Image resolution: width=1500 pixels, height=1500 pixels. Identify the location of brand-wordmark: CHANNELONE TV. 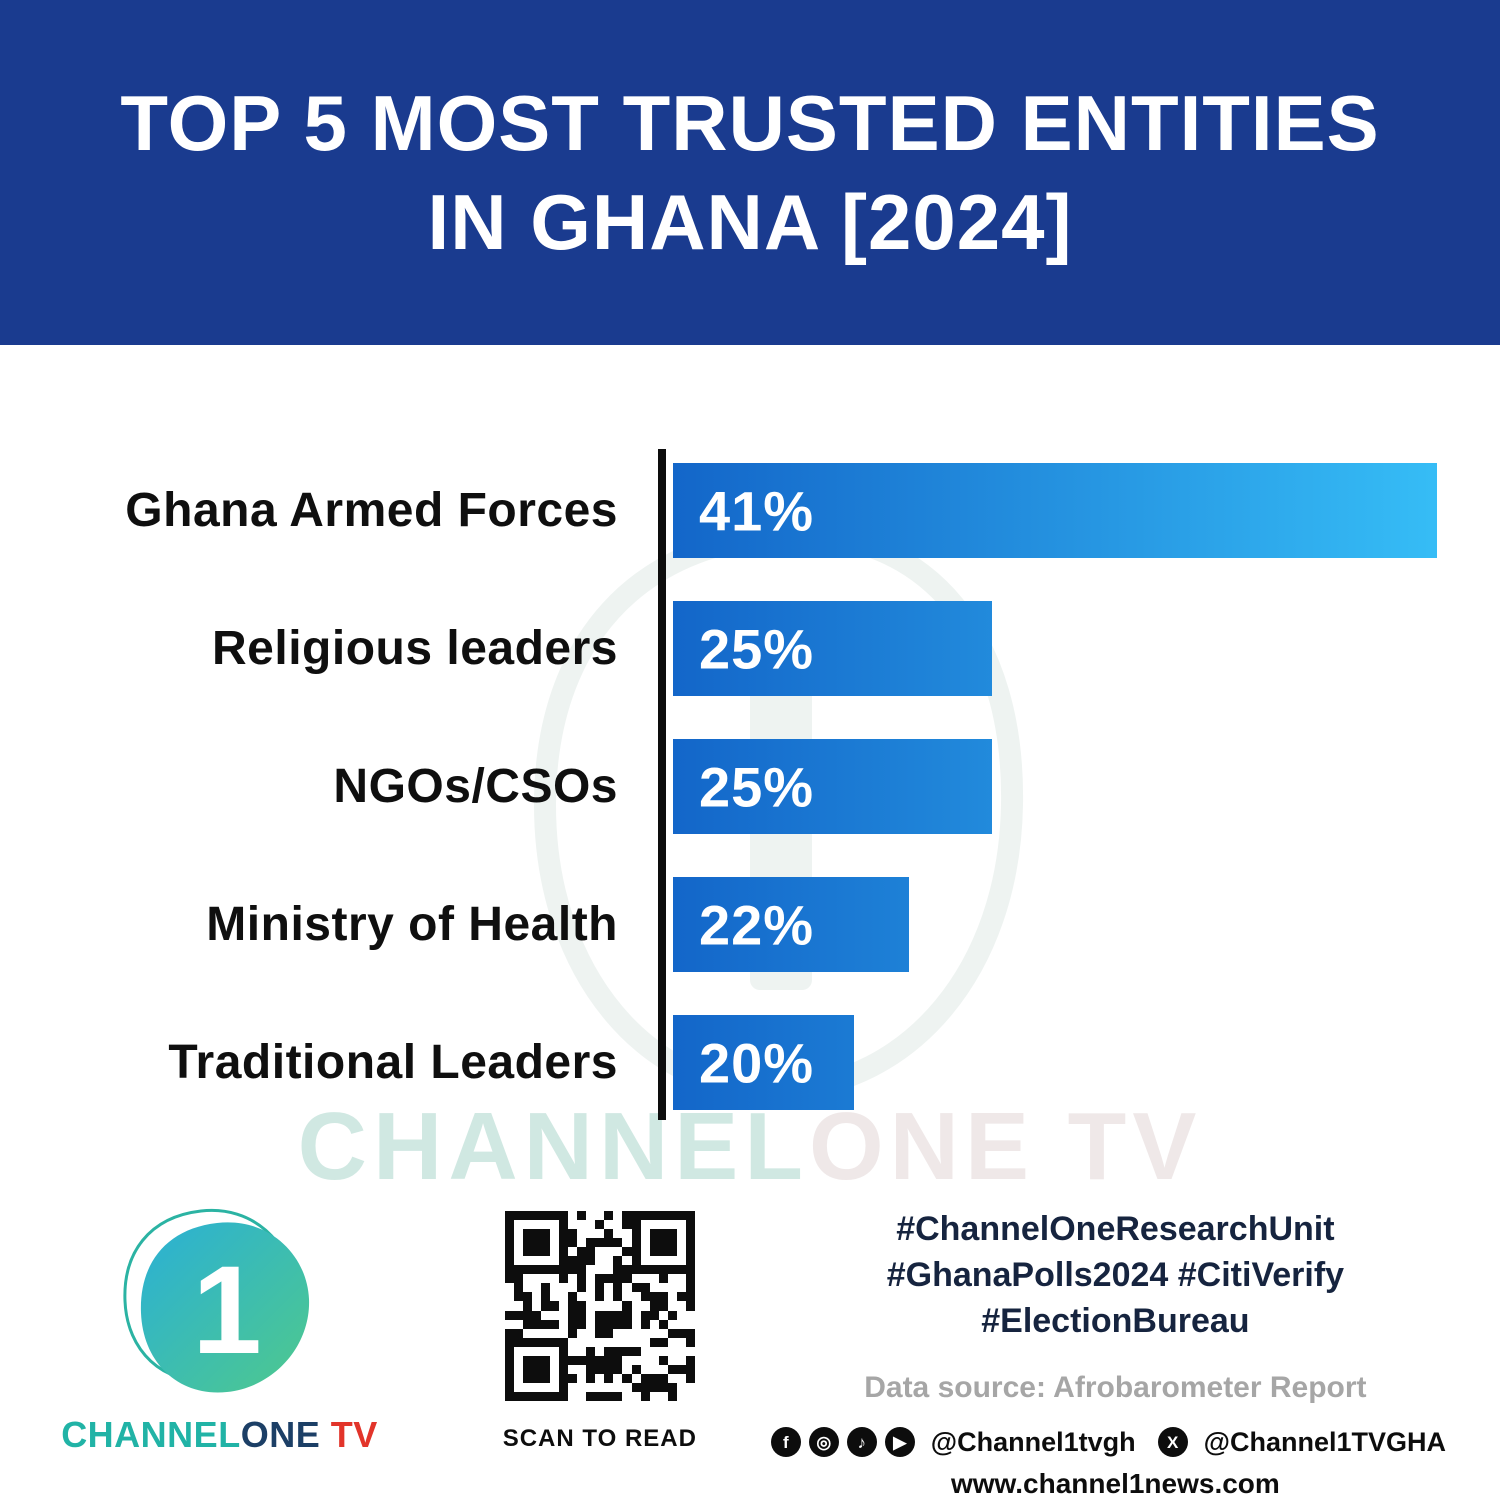
(219, 1435).